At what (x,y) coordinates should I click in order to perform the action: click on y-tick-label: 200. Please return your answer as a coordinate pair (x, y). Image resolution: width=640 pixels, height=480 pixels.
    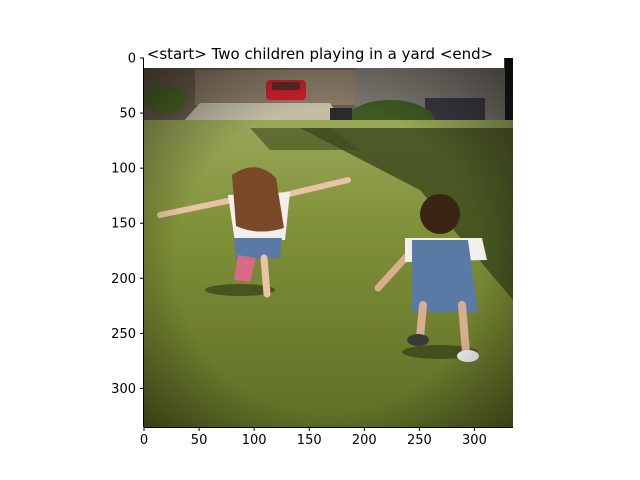
    Looking at the image, I should click on (123, 279).